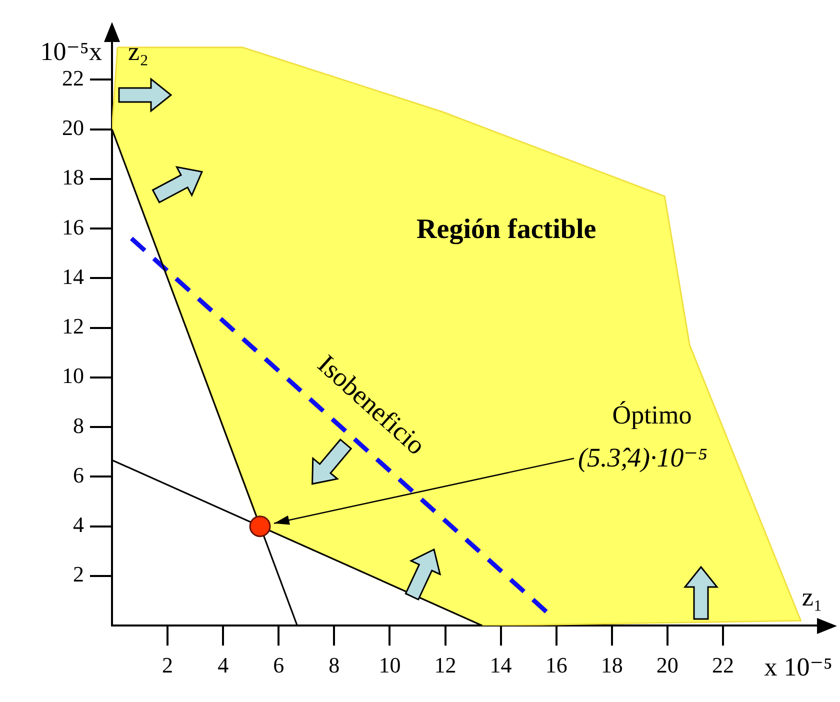 Image resolution: width=840 pixels, height=702 pixels. Describe the element at coordinates (643, 457) in the screenshot. I see `annotation: (5.3̂,4)·10⁻⁵` at that location.